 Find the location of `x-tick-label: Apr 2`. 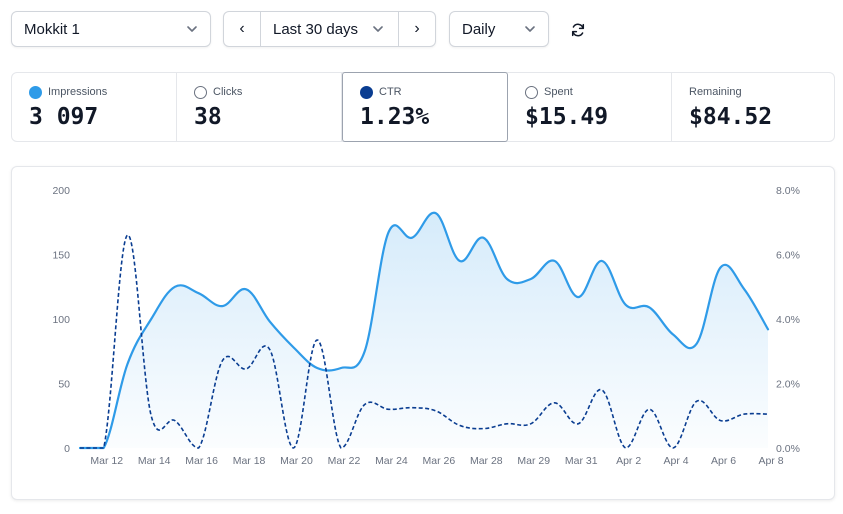

x-tick-label: Apr 2 is located at coordinates (628, 461).